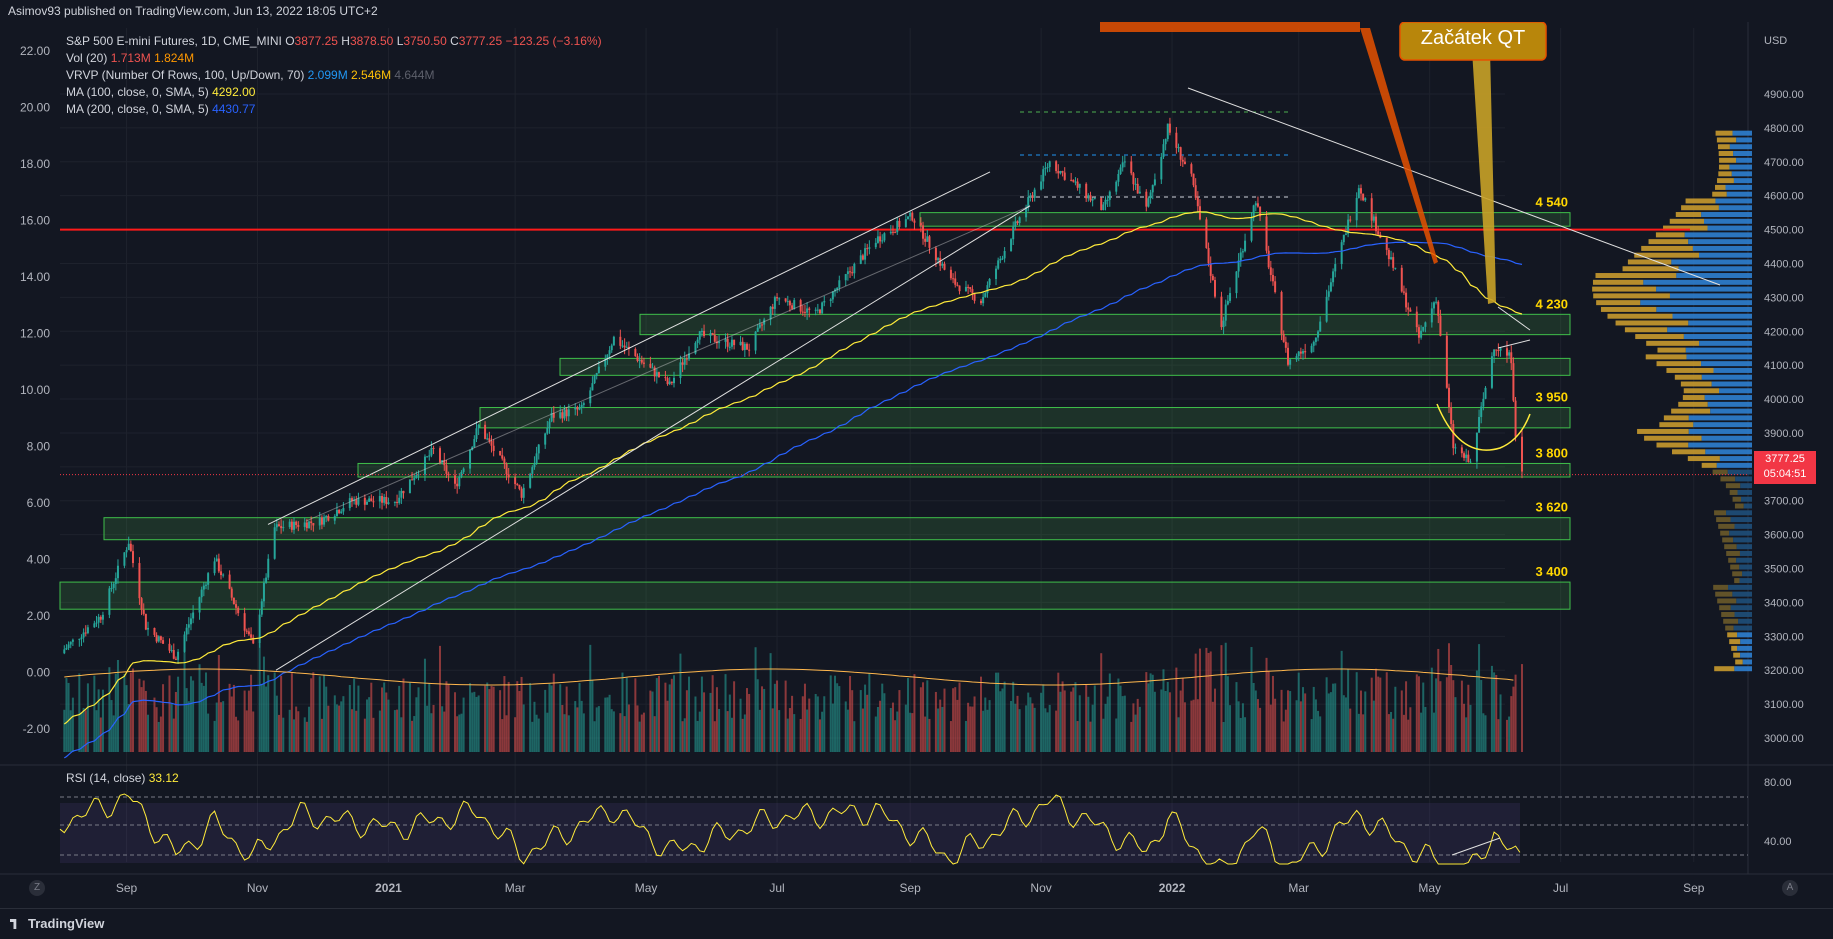 The height and width of the screenshot is (939, 1833). What do you see at coordinates (371, 41) in the screenshot?
I see `high-value: 3878.50` at bounding box center [371, 41].